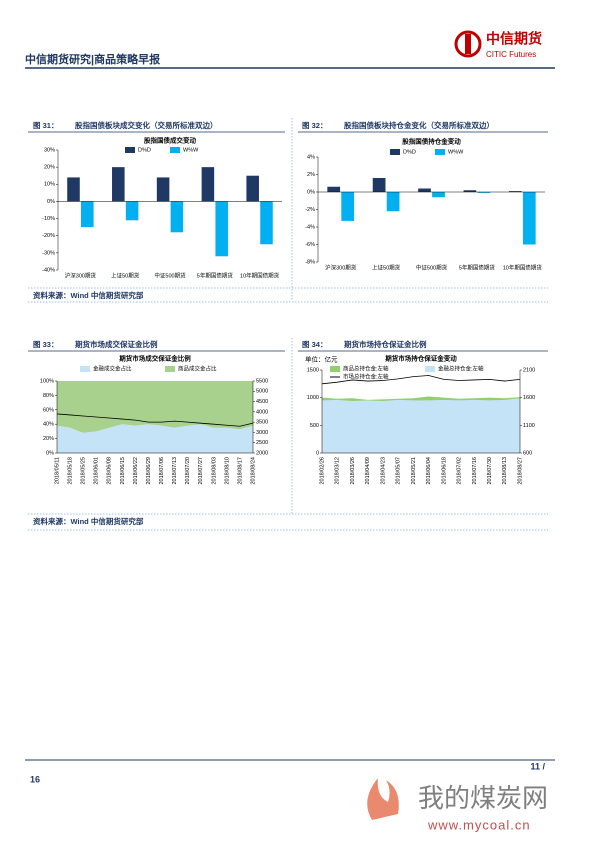 This screenshot has height=847, width=595. Describe the element at coordinates (537, 766) in the screenshot. I see `page-right: 11 /` at that location.